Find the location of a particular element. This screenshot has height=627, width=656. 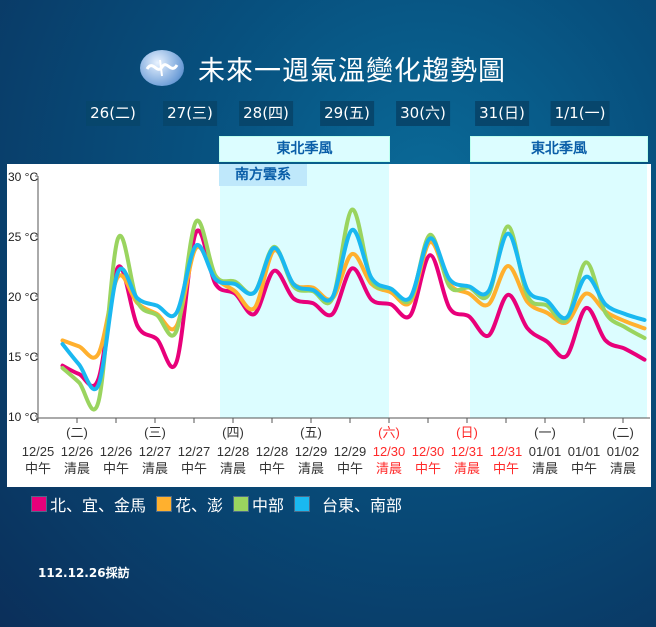

y-tick-label: 30 °C is located at coordinates (23, 177).